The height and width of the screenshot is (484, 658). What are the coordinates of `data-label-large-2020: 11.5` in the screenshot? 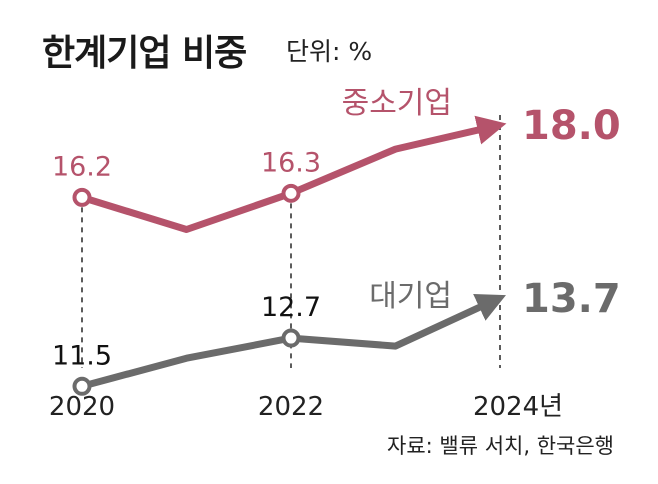 It's located at (82, 355).